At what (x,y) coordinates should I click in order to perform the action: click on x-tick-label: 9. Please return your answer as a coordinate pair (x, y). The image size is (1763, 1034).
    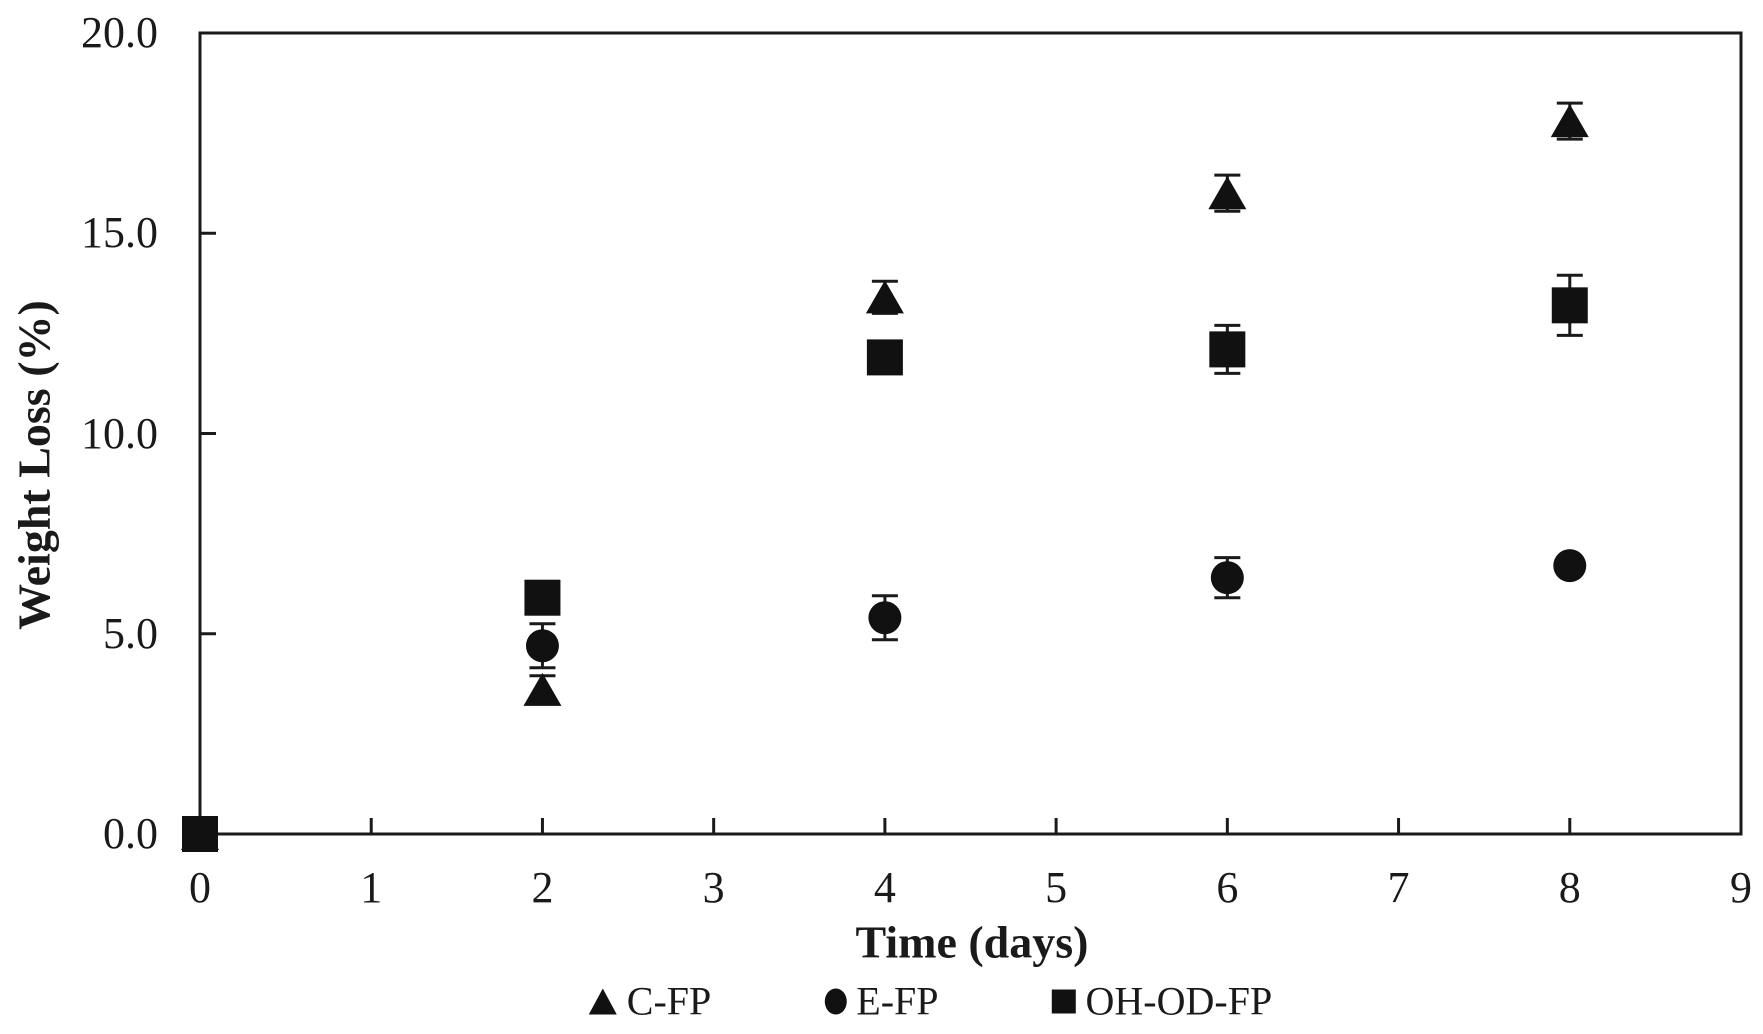
    Looking at the image, I should click on (1741, 887).